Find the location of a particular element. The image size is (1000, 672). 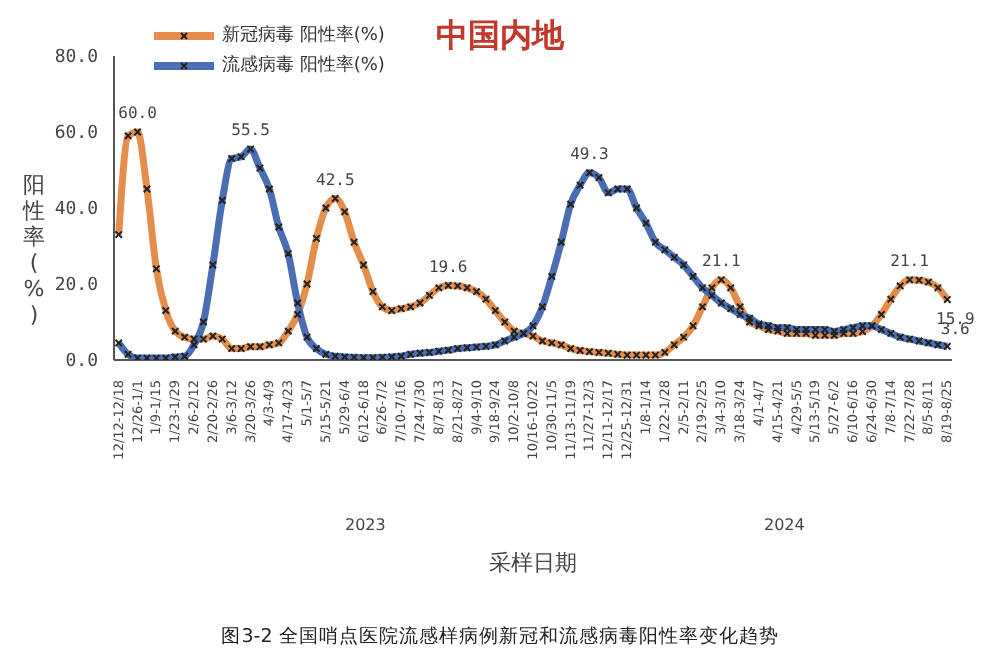

caption: 图3-2 全国哨点医院流感样病例新冠和流感病毒阳性率变化趋势 is located at coordinates (500, 637).